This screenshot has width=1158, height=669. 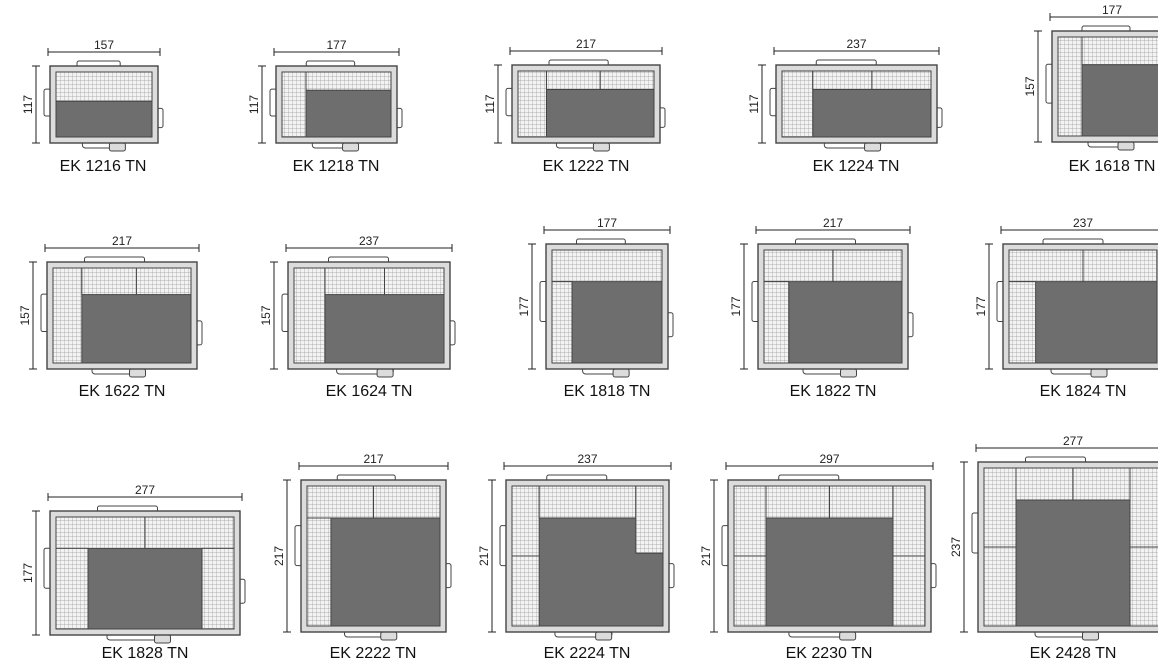 What do you see at coordinates (1073, 653) in the screenshot?
I see `plan-caption: EK 2428 TN` at bounding box center [1073, 653].